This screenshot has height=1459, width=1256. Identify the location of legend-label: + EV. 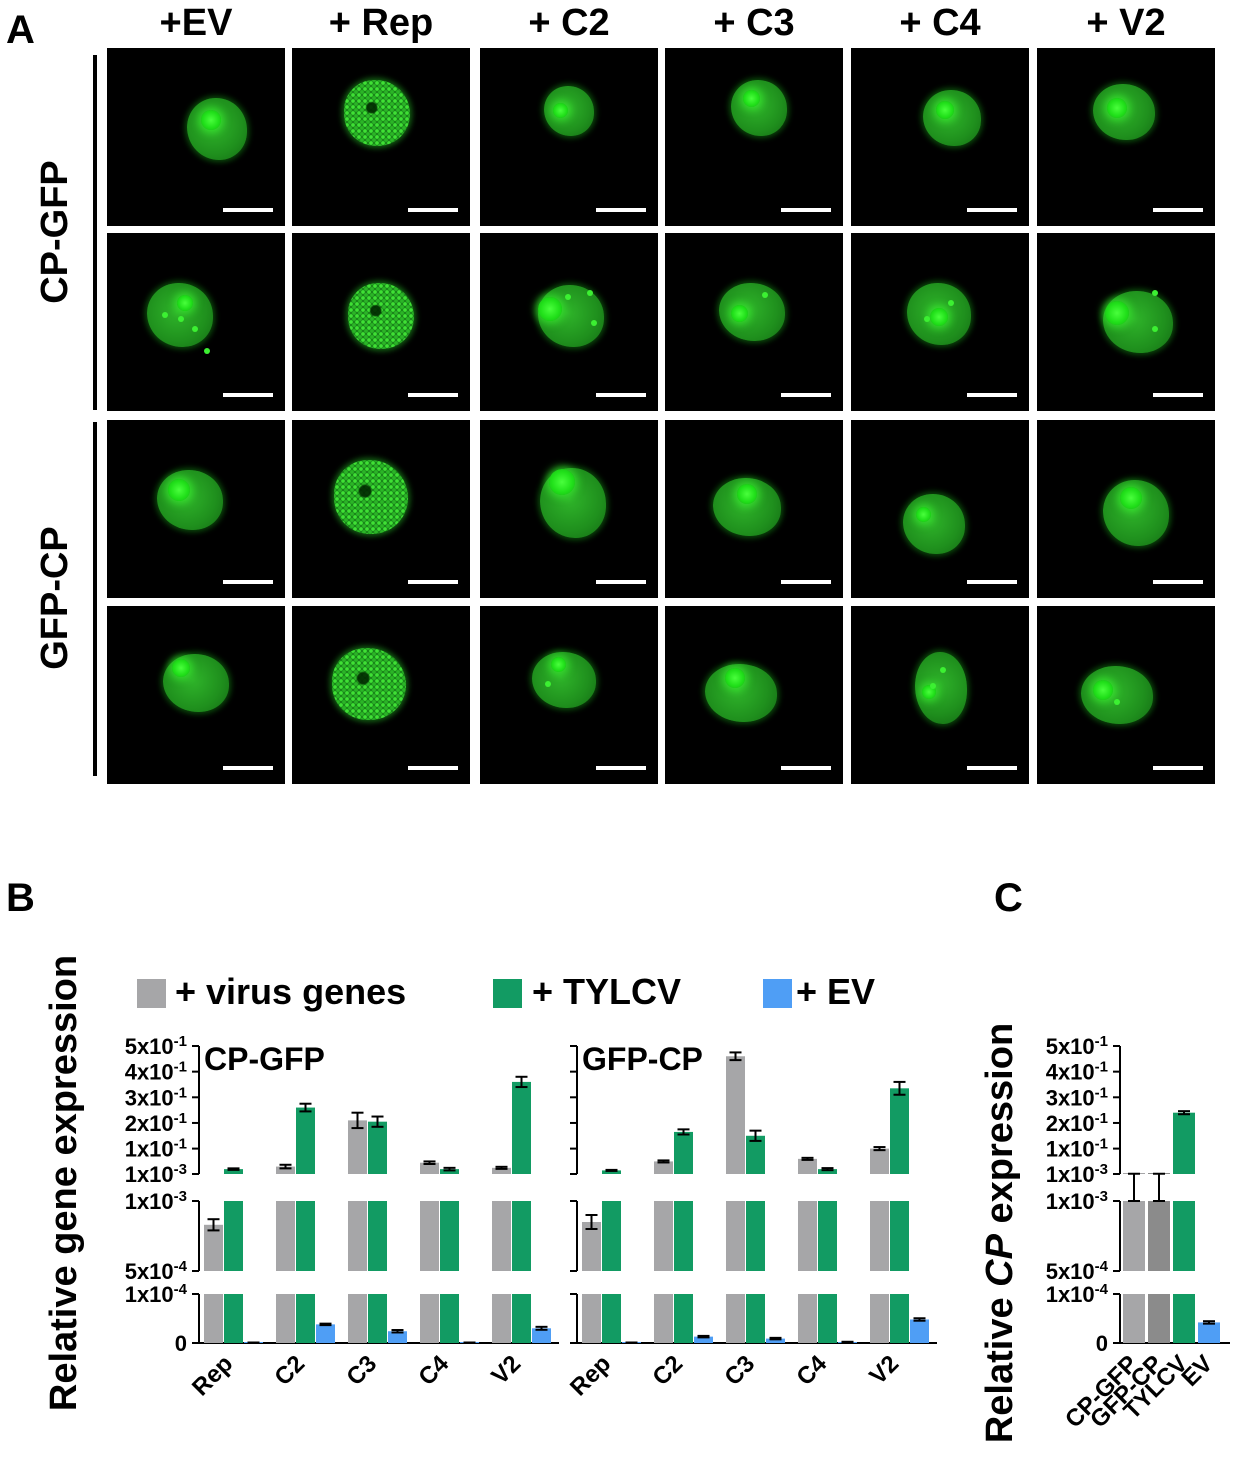
(835, 991).